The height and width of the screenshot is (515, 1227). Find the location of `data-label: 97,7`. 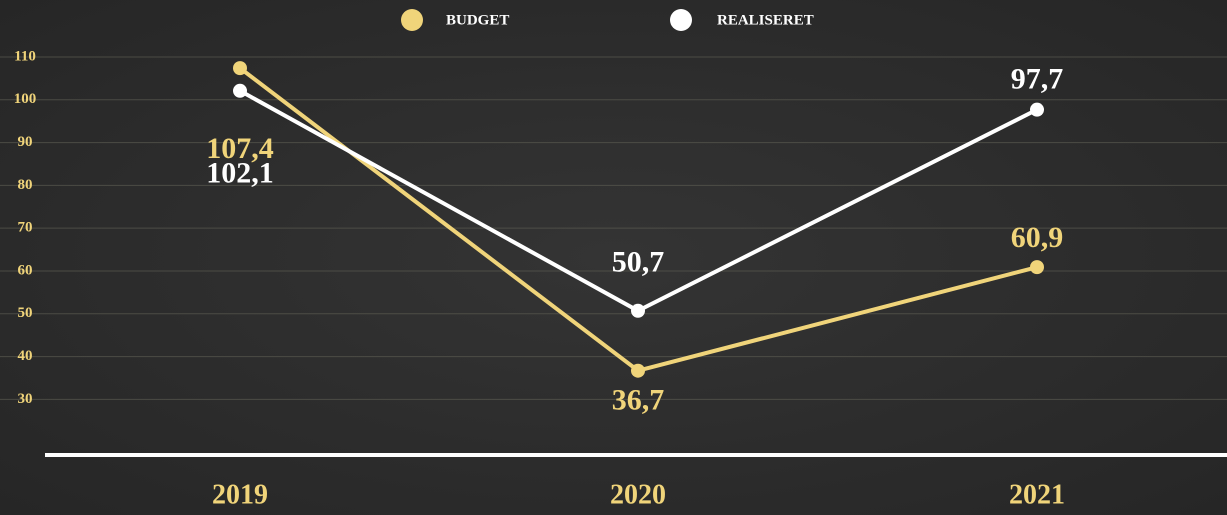

data-label: 97,7 is located at coordinates (1037, 79).